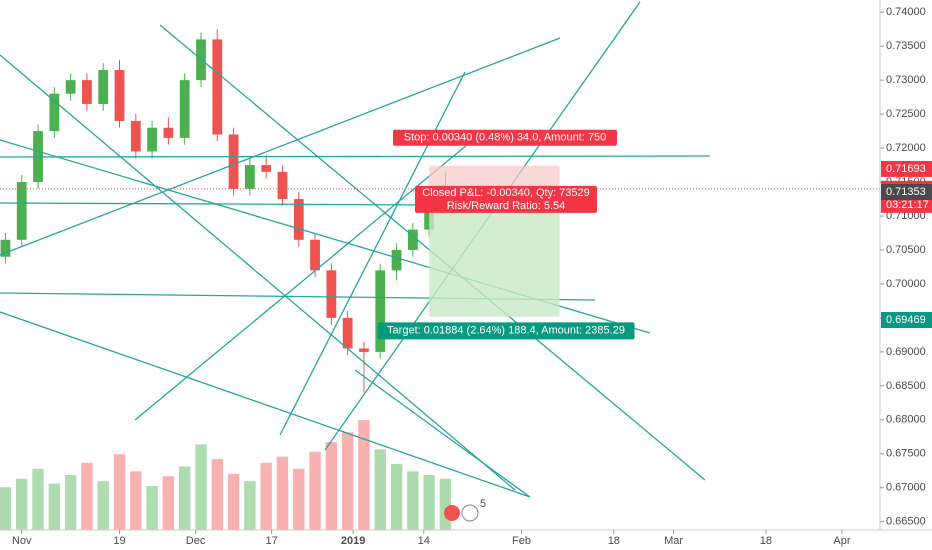  I want to click on x-tick-label: Feb, so click(521, 541).